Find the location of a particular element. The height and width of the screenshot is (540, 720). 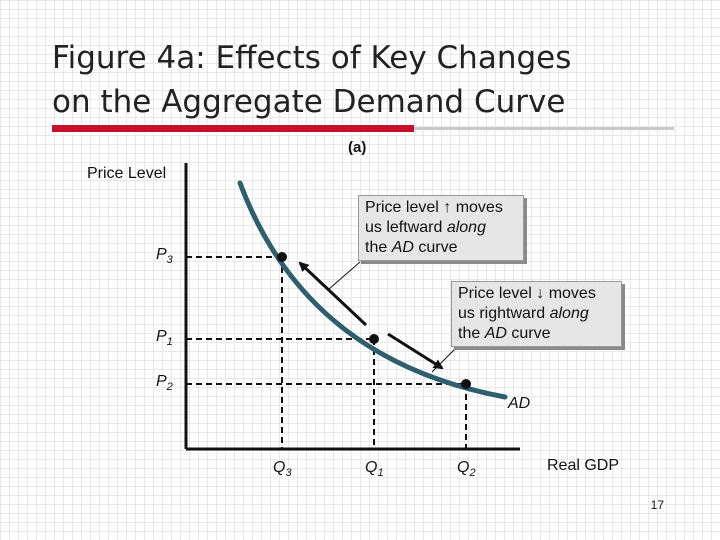

callout-up-pointer is located at coordinates (344, 275).